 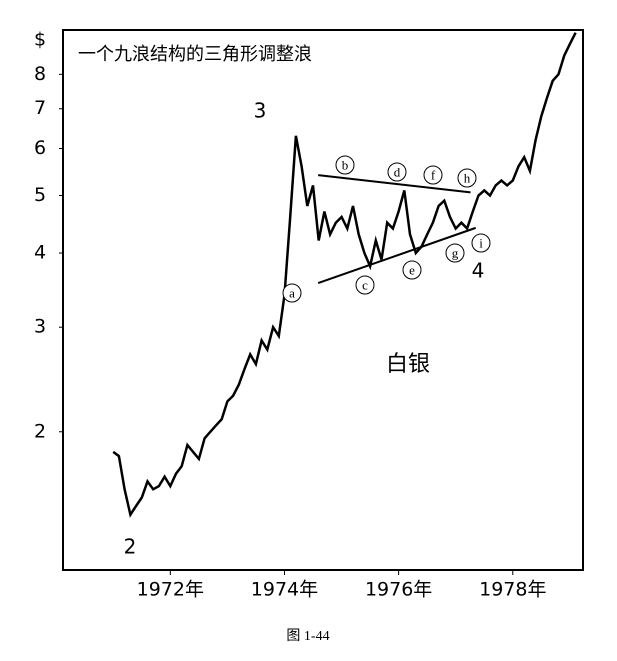 I want to click on y-tick-label: 5, so click(x=40, y=195).